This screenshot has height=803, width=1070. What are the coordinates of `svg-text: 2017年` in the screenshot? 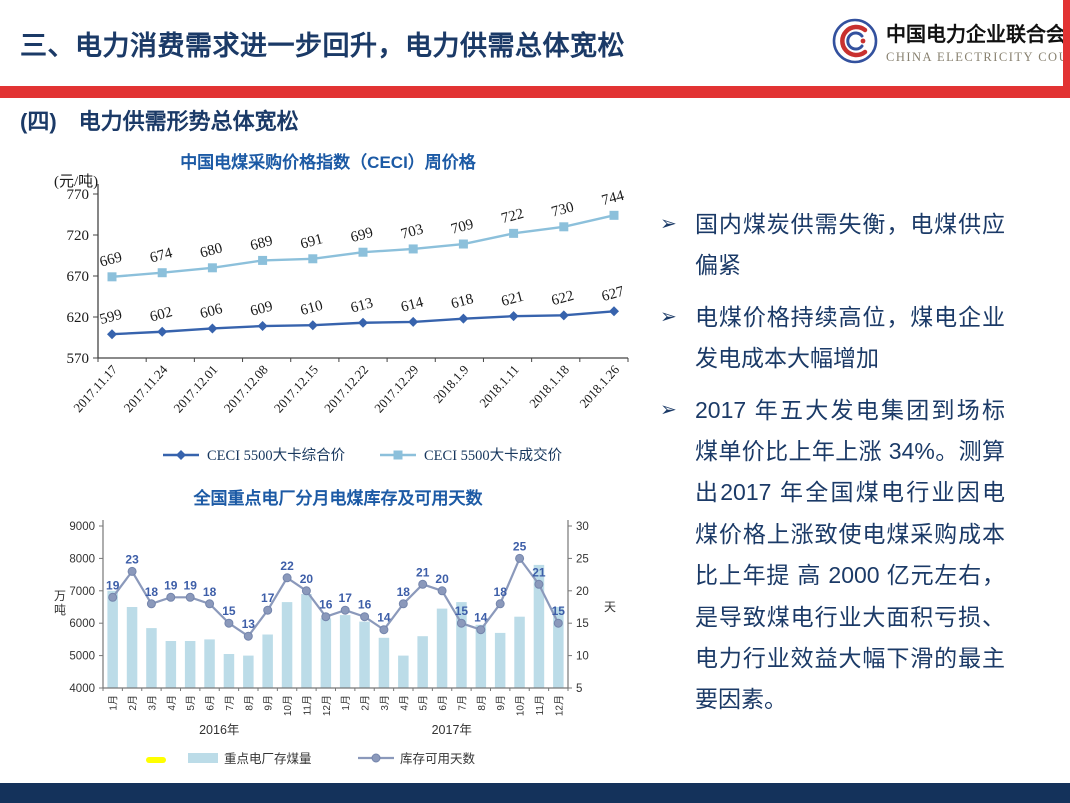 It's located at (452, 730).